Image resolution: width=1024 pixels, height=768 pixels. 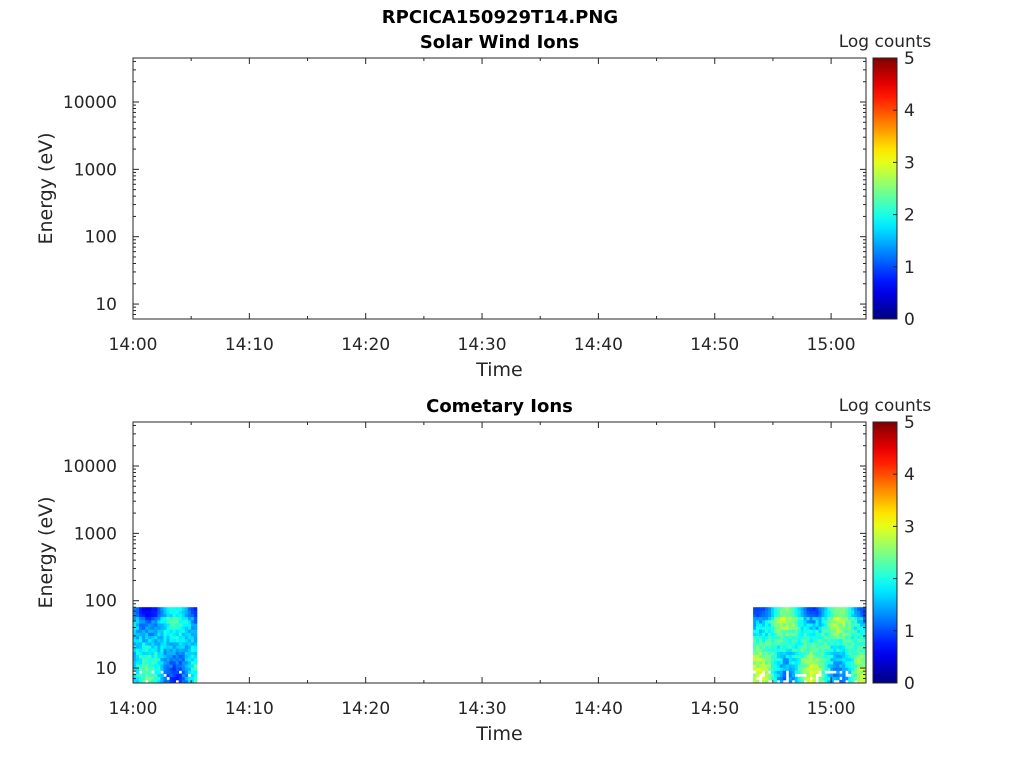 What do you see at coordinates (500, 645) in the screenshot?
I see `heatmap-data` at bounding box center [500, 645].